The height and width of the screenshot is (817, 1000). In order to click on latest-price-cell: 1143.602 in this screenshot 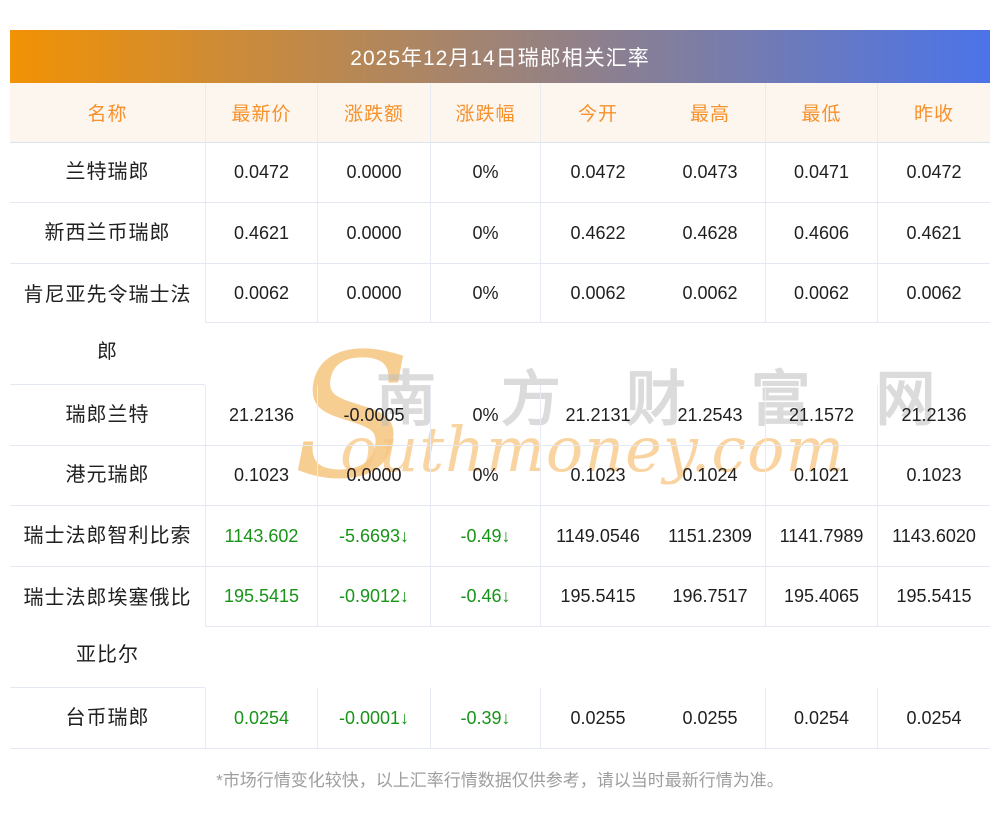, I will do `click(261, 536)`.